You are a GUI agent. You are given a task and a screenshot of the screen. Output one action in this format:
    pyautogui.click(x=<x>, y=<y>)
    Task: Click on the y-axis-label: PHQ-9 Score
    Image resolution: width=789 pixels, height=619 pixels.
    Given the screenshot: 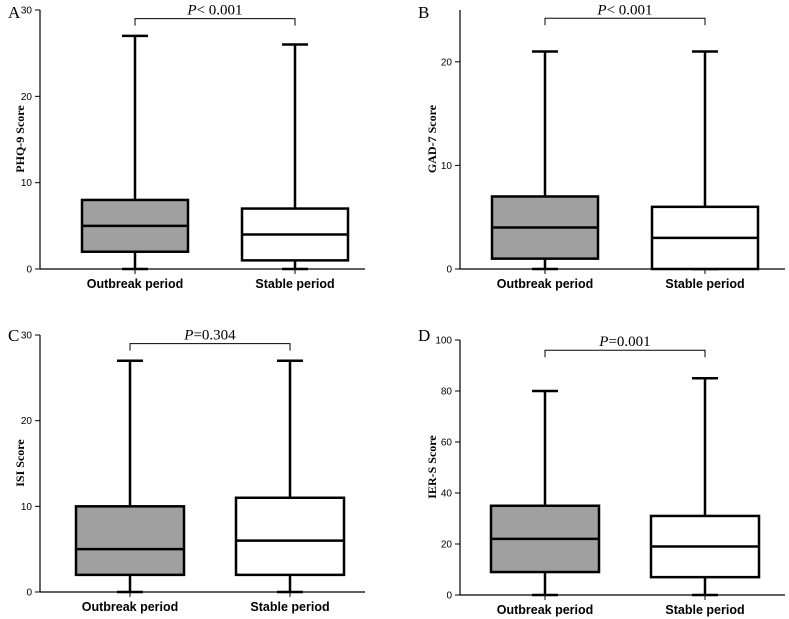 What is the action you would take?
    pyautogui.click(x=20, y=139)
    